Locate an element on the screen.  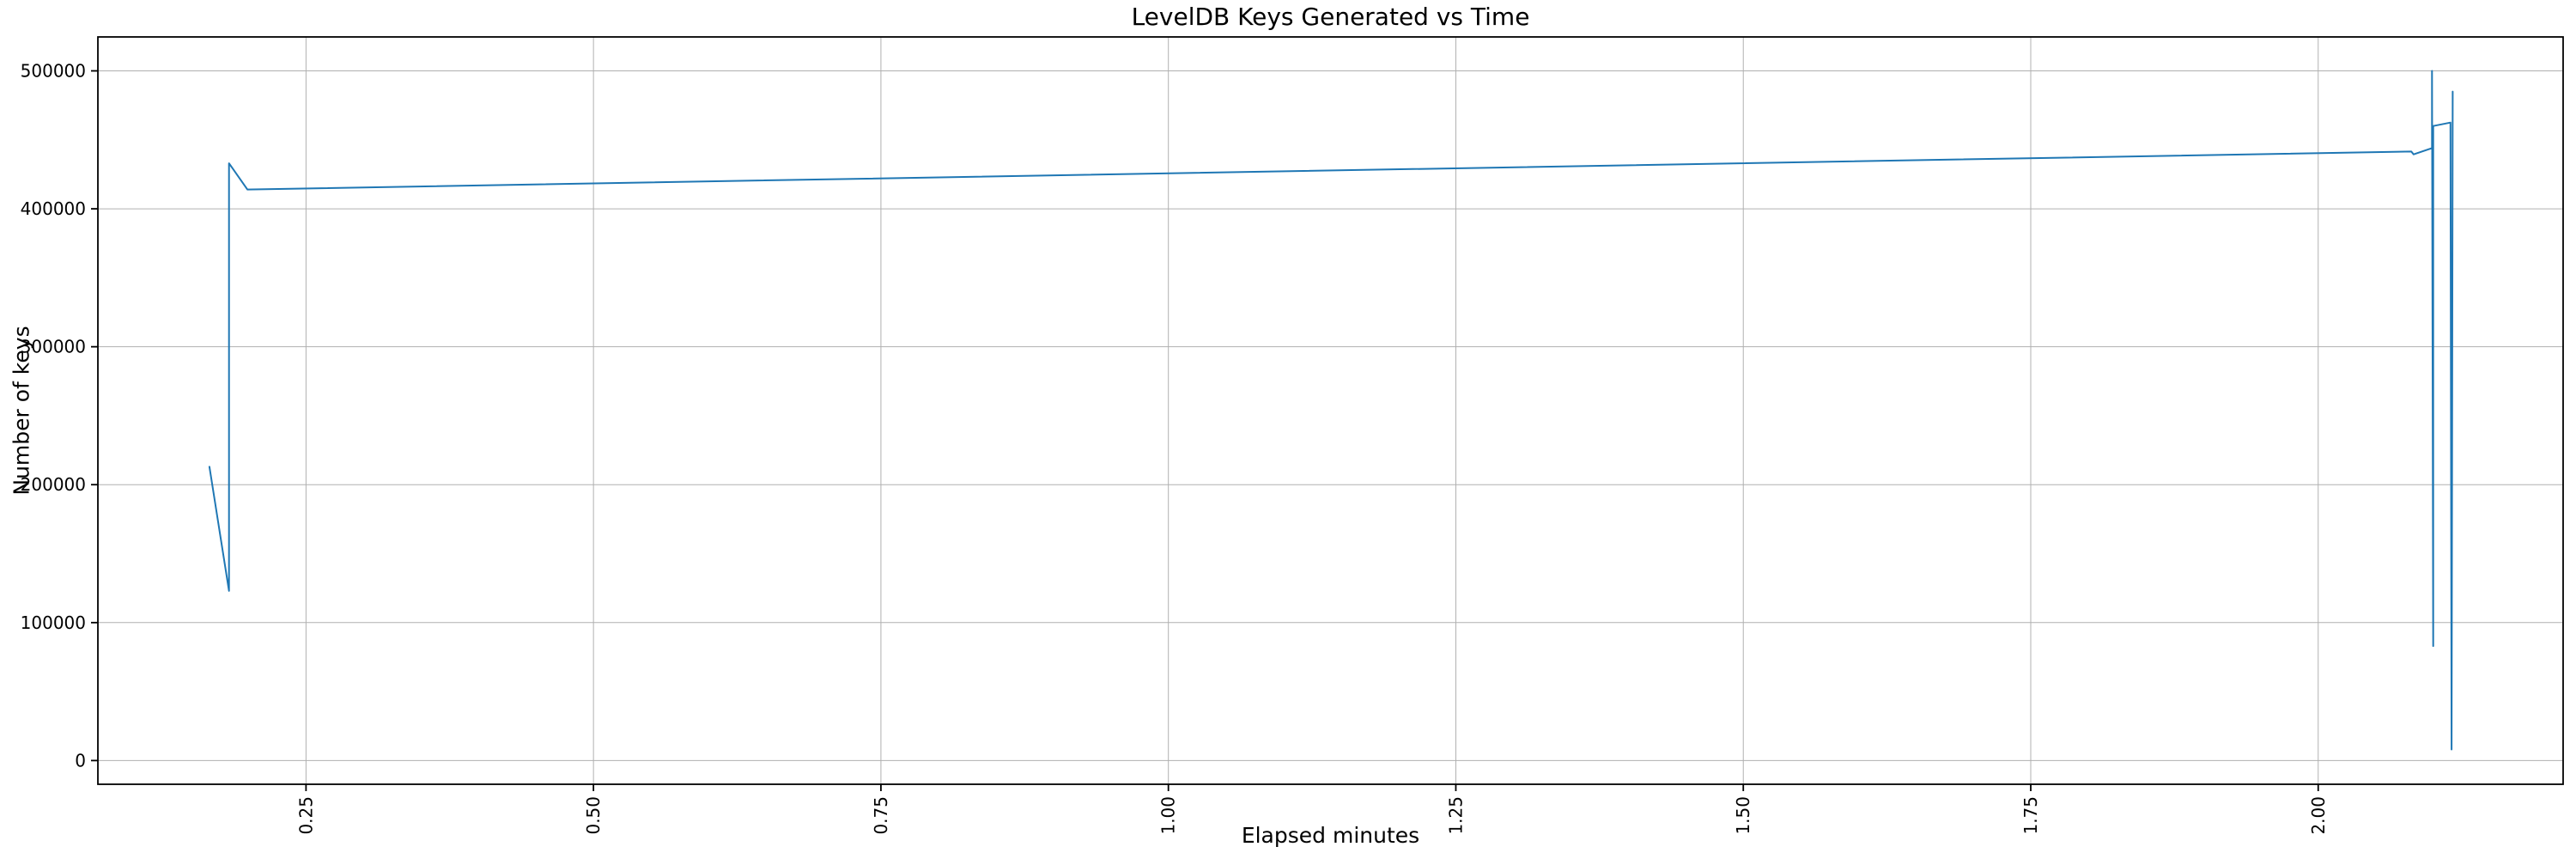
x-tick-label: 2.00 is located at coordinates (2318, 816).